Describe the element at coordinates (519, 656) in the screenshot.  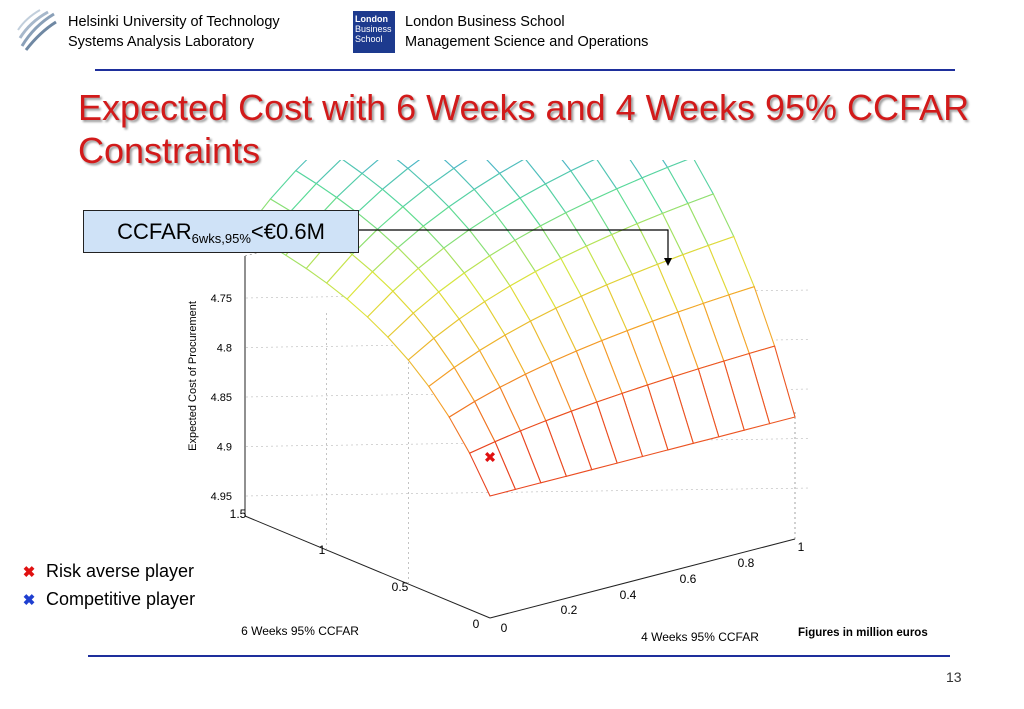
I see `footer-divider` at that location.